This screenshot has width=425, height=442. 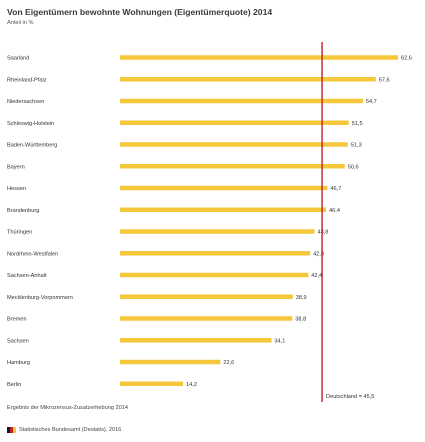 I want to click on value-label: 14,2, so click(x=191, y=385).